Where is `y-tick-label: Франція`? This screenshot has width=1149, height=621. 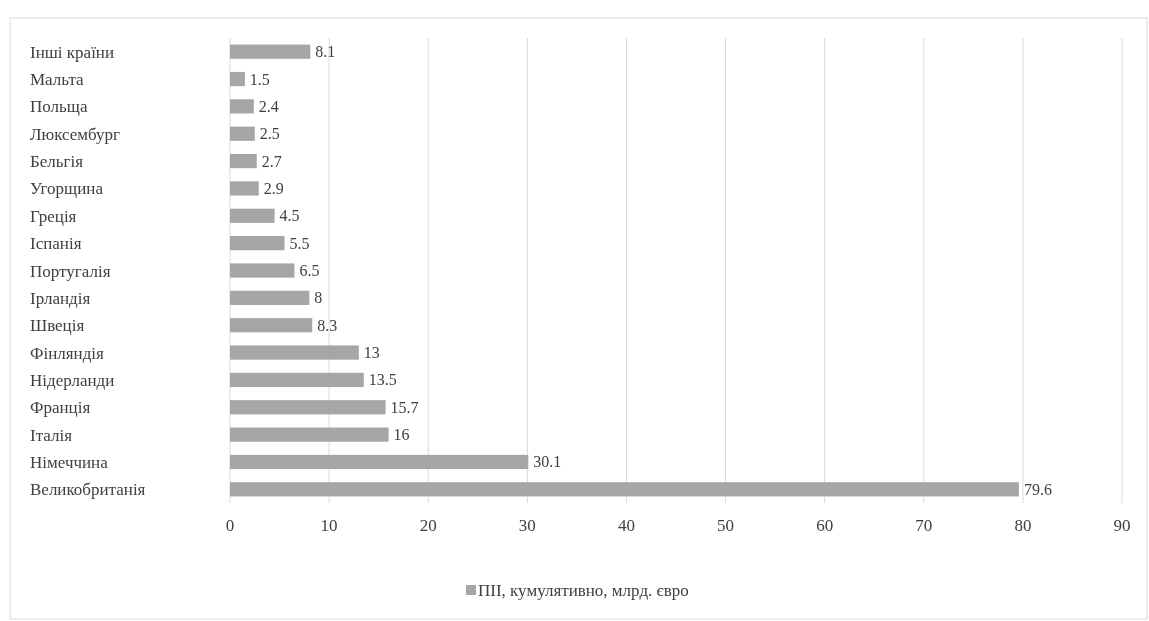 y-tick-label: Франція is located at coordinates (60, 407).